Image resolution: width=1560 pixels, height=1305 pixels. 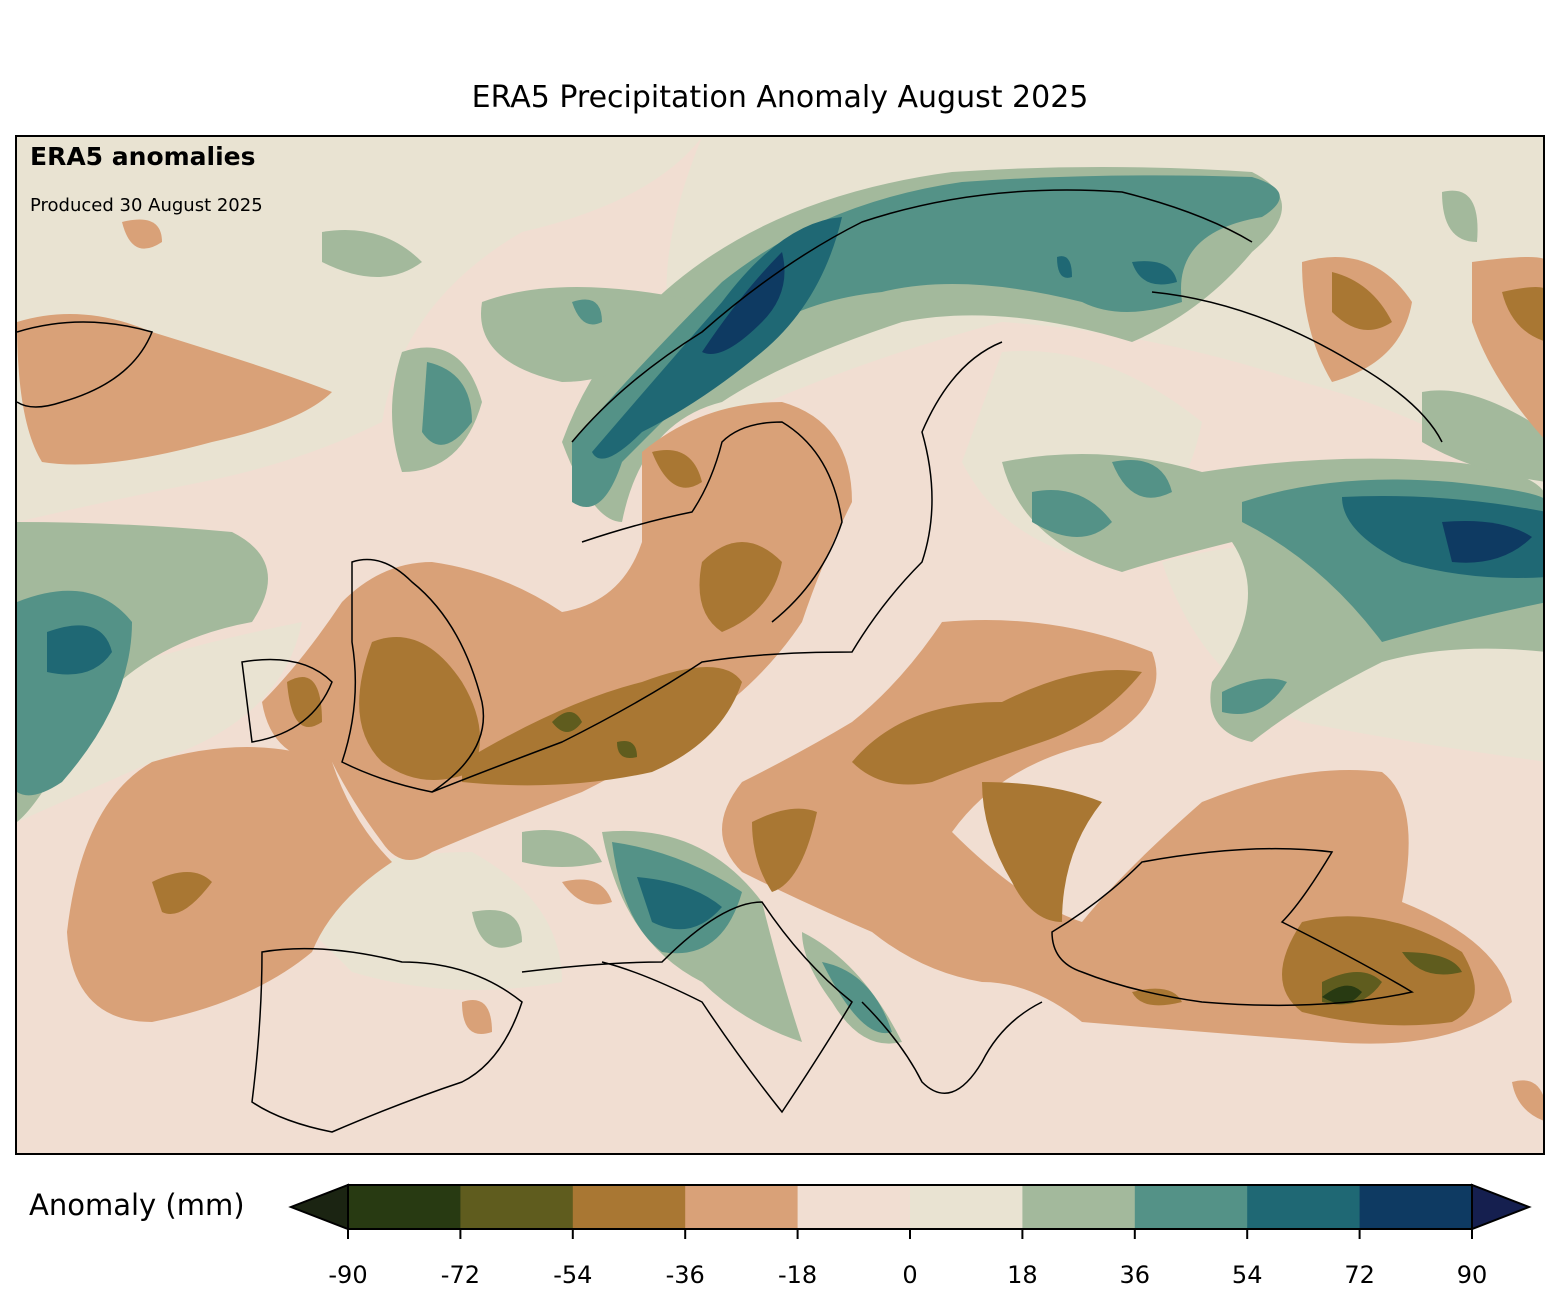 What do you see at coordinates (137, 1205) in the screenshot?
I see `colorbar-label: Anomaly (mm)` at bounding box center [137, 1205].